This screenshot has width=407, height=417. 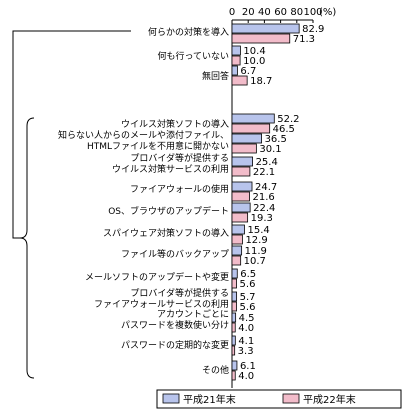 I want to click on bar-value-label: 4.1, so click(x=246, y=341).